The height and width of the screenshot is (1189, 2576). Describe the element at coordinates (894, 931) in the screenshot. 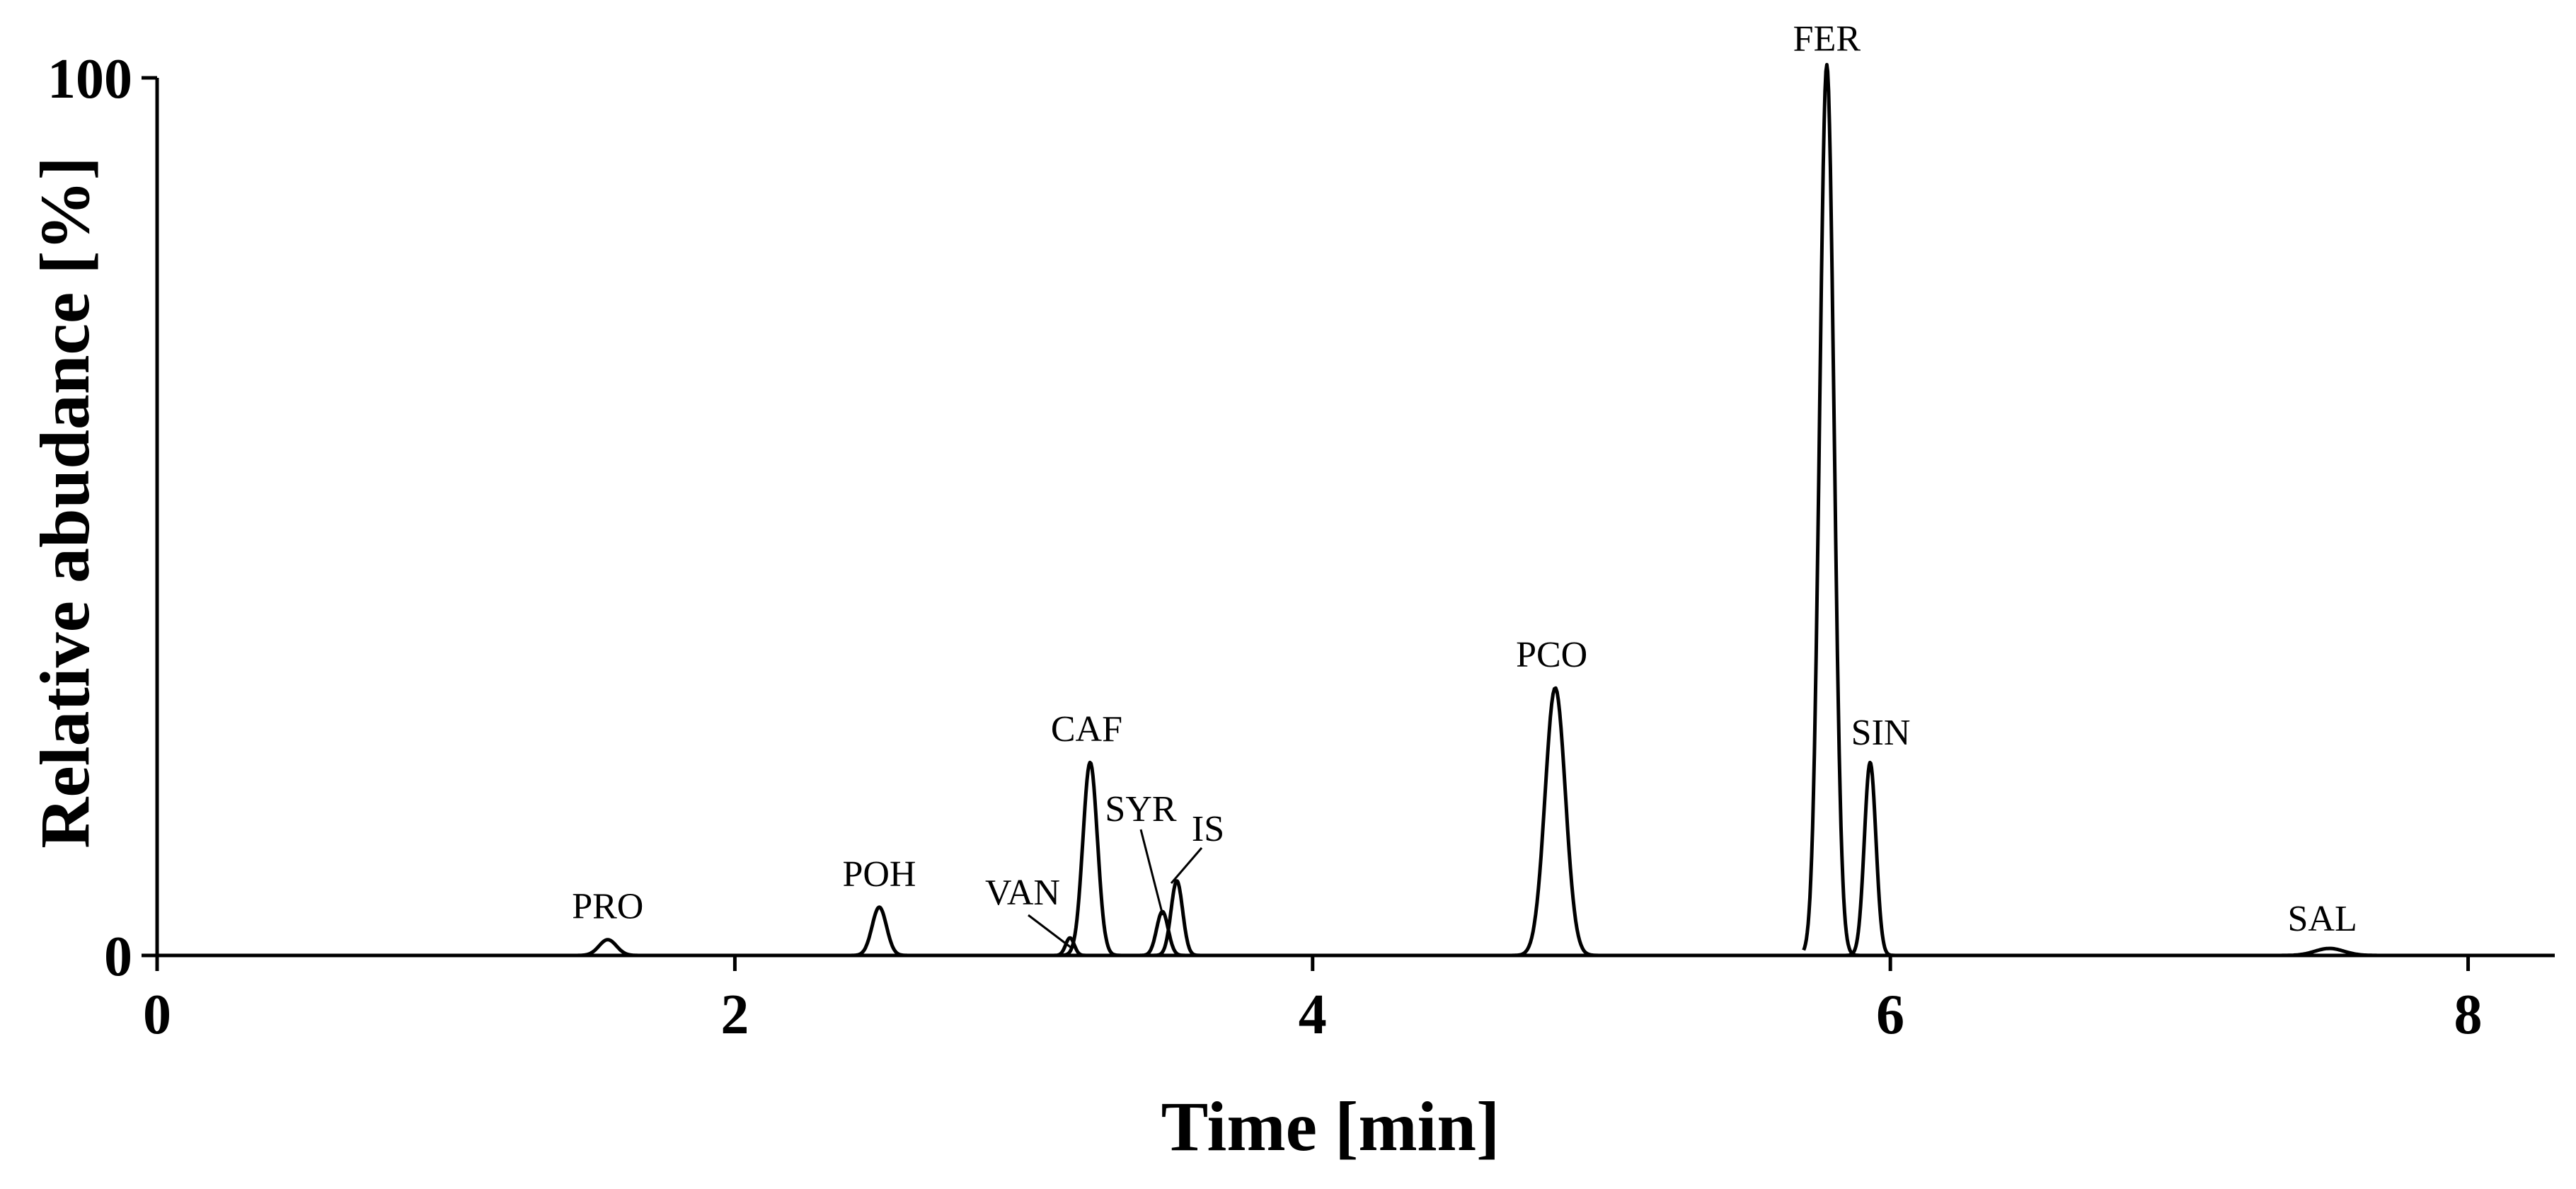

I see `peak-trace-poh` at that location.